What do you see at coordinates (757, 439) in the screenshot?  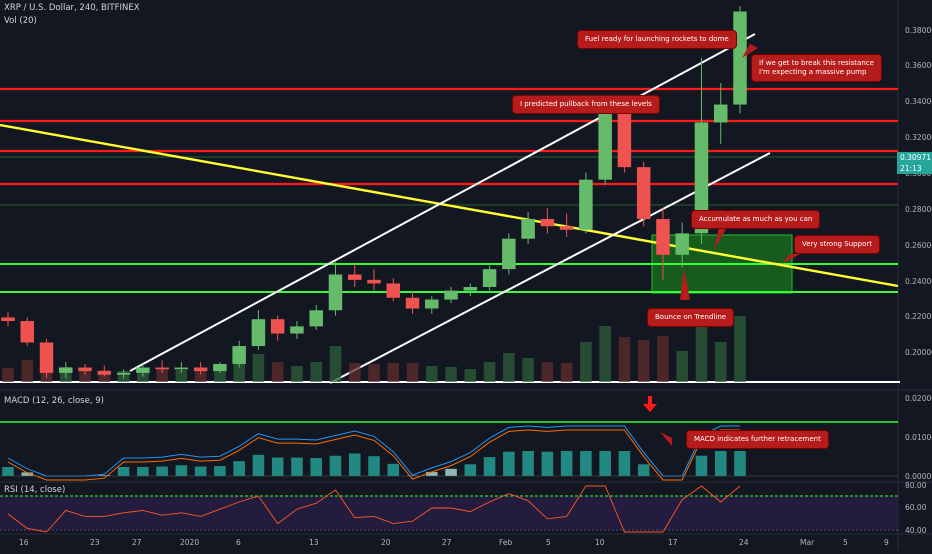 I see `callout-macd: MACD indicates further retracement` at bounding box center [757, 439].